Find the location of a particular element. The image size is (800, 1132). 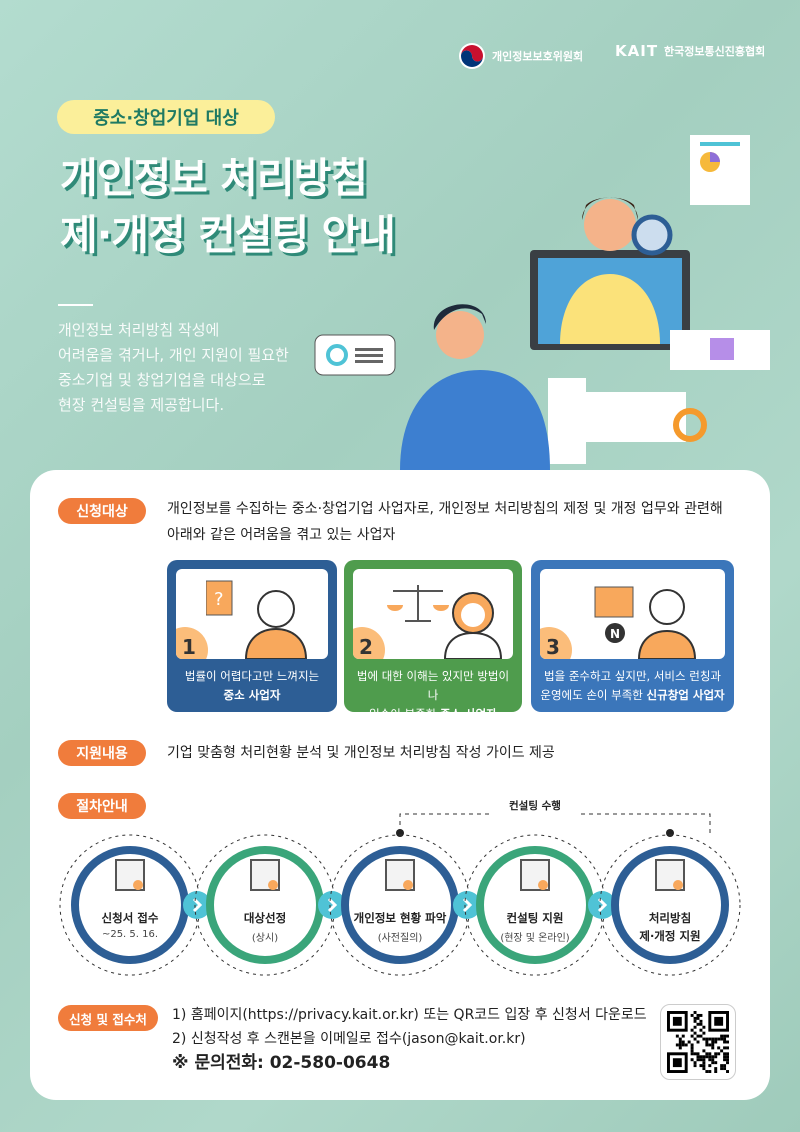

caption-pre: 일손이 부족한 is located at coordinates (404, 714).